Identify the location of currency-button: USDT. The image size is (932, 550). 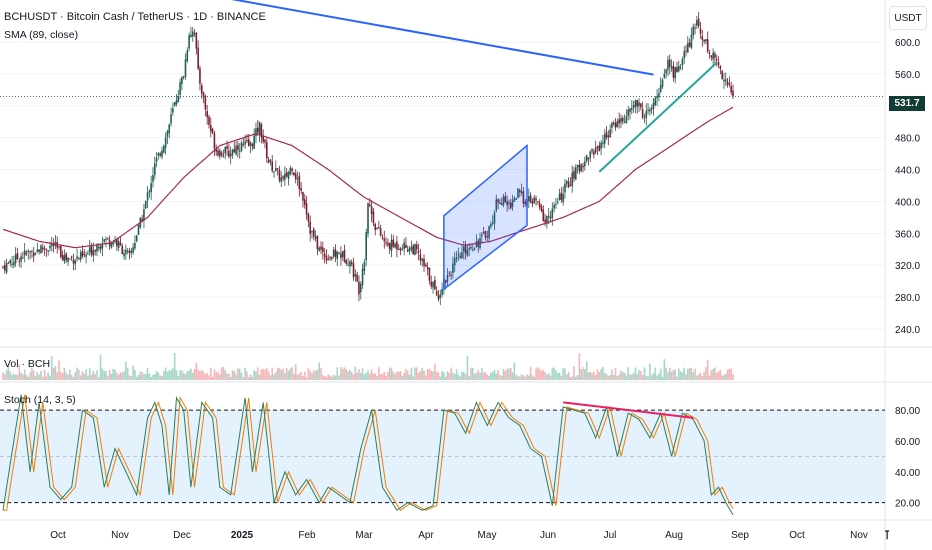
(908, 18).